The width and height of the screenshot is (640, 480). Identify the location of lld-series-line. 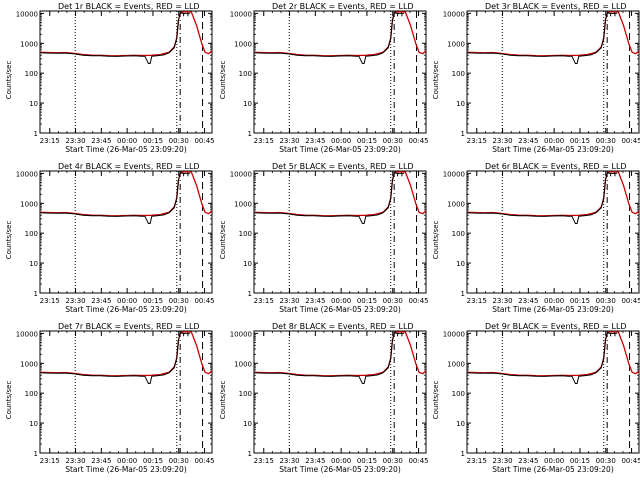
(553, 34).